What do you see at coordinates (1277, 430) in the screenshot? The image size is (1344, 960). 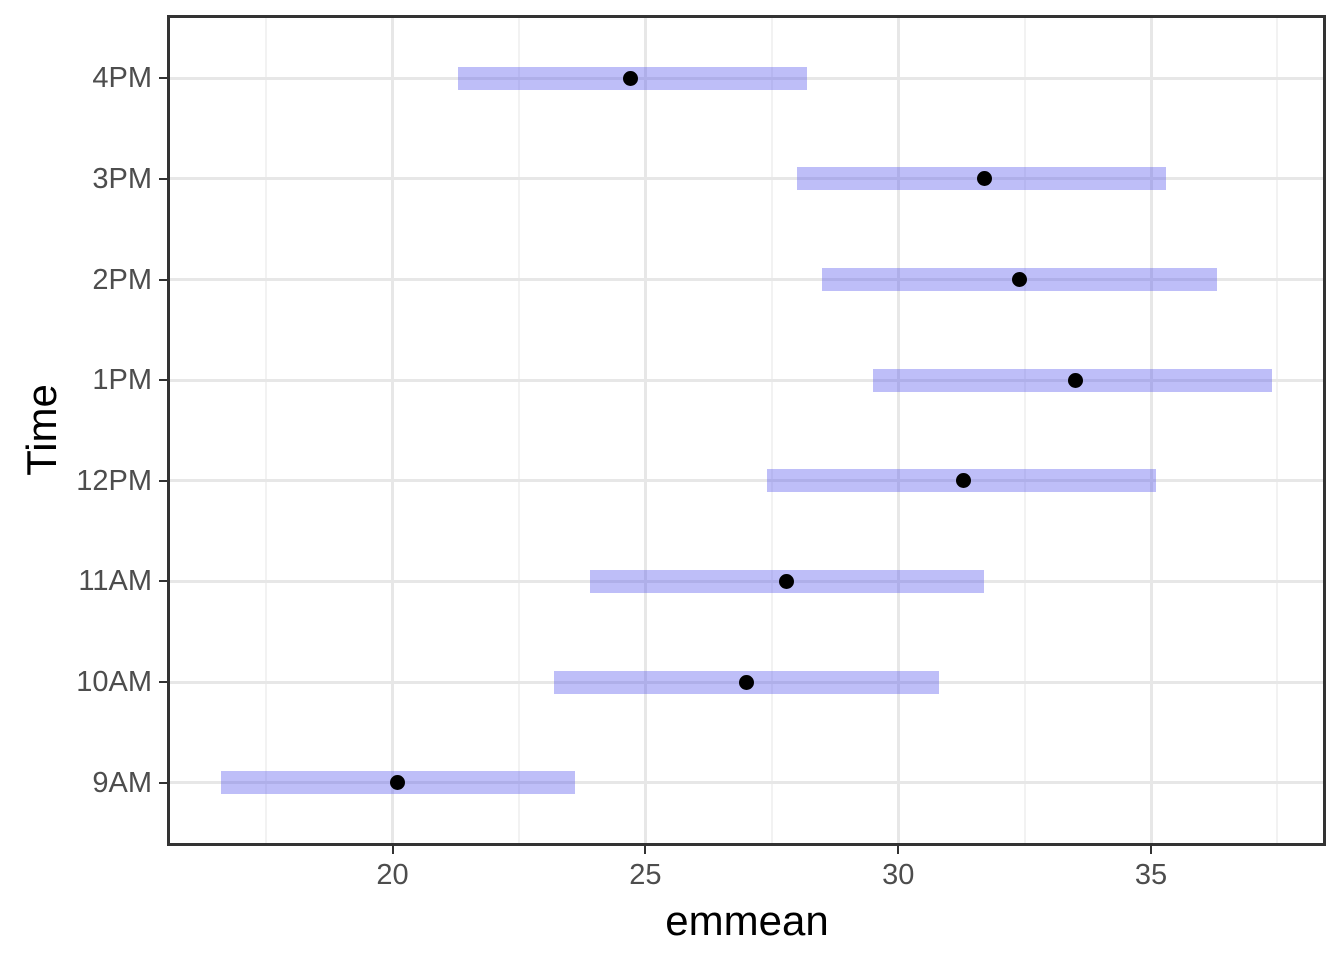 I see `minor-gridline-x-37.5` at bounding box center [1277, 430].